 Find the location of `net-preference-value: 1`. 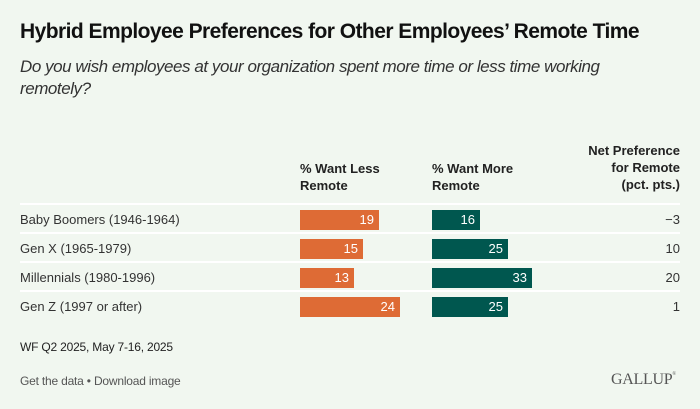

net-preference-value: 1 is located at coordinates (676, 306).